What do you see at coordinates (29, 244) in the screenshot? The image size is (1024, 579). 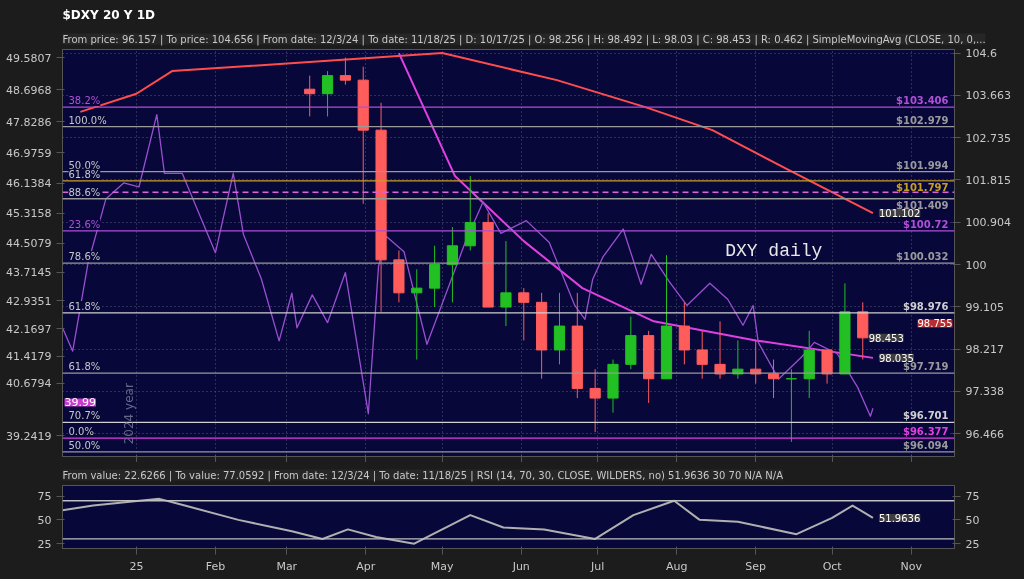 I see `y2-tick-label: 44.5079` at bounding box center [29, 244].